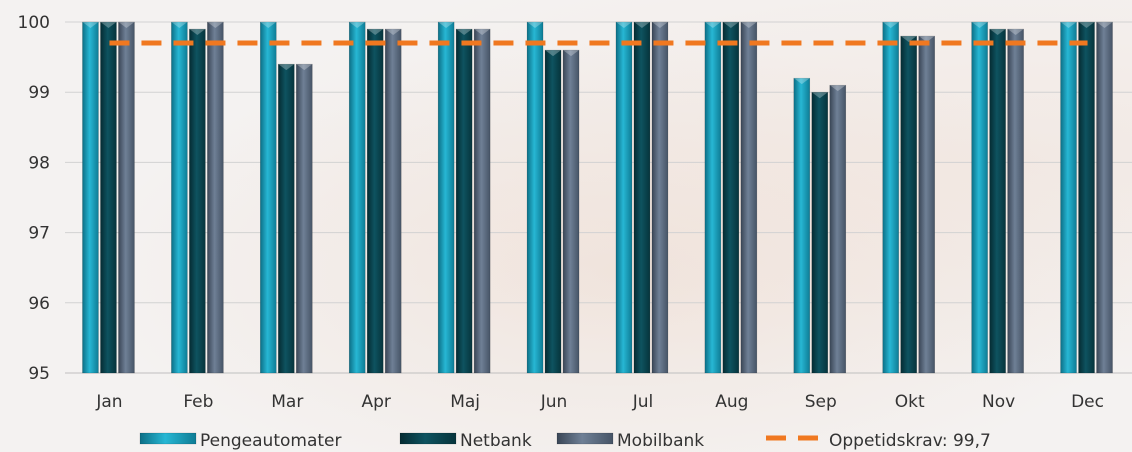 The height and width of the screenshot is (452, 1132). What do you see at coordinates (731, 402) in the screenshot?
I see `x-tick-label: Aug` at bounding box center [731, 402].